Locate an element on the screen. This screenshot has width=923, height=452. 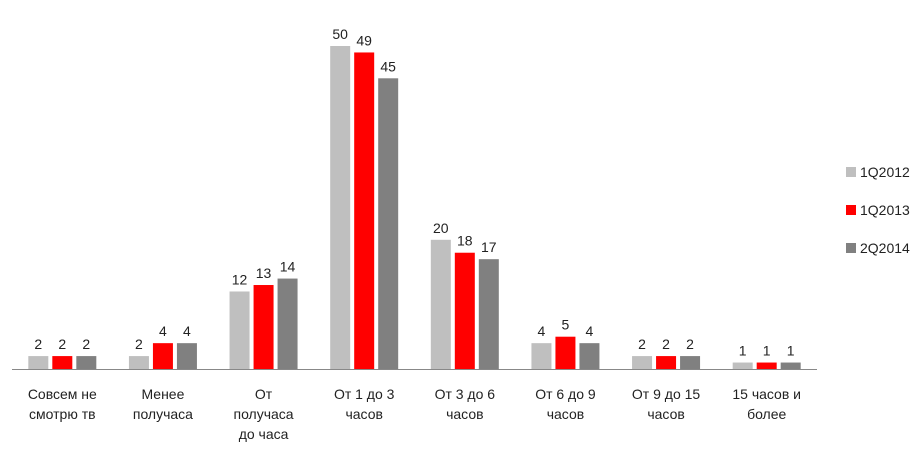
legend-label: 1Q2013 is located at coordinates (885, 210).